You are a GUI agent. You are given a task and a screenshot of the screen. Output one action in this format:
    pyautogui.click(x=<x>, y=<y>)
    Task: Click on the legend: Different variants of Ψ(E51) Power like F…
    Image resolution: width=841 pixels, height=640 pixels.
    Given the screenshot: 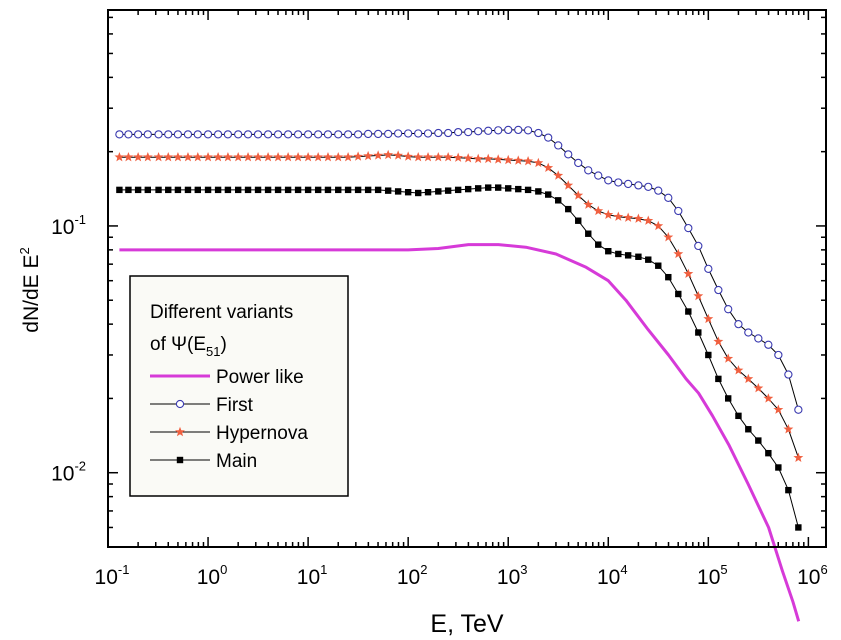 What is the action you would take?
    pyautogui.click(x=239, y=386)
    